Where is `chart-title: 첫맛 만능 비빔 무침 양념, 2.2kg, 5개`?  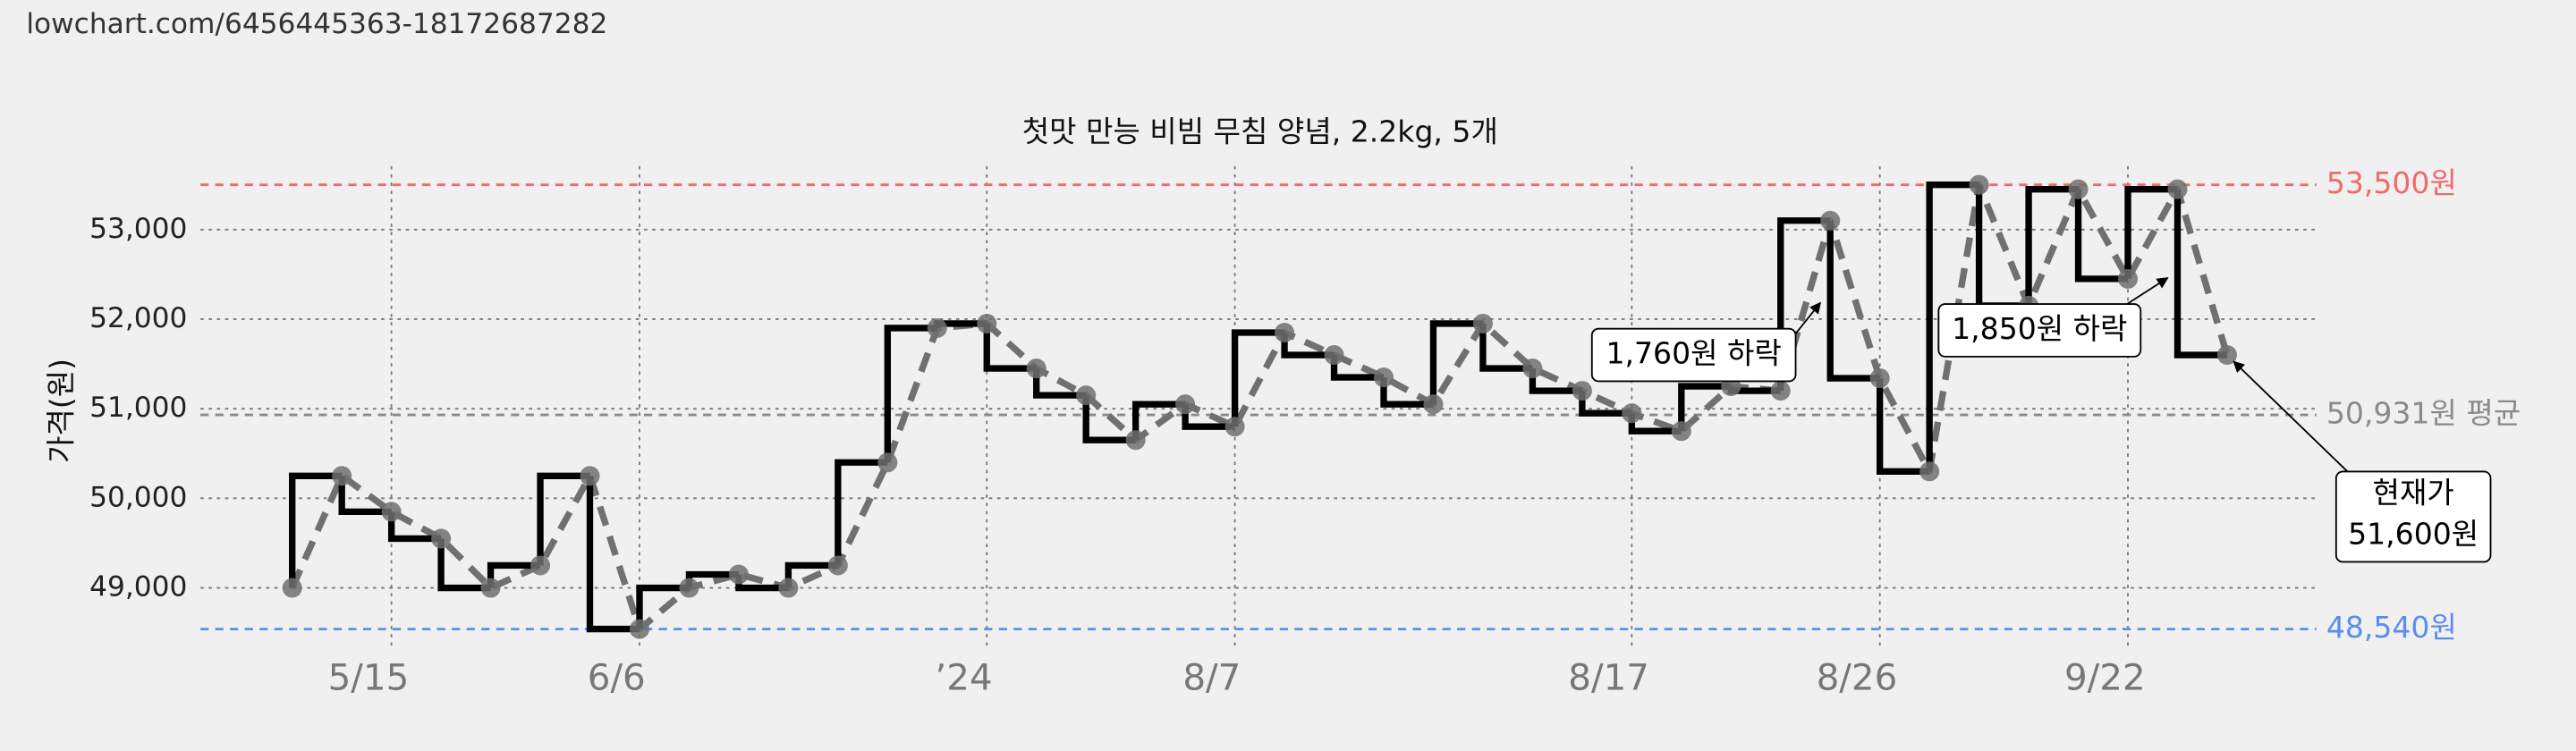 chart-title: 첫맛 만능 비빔 무침 양념, 2.2kg, 5개 is located at coordinates (1260, 131).